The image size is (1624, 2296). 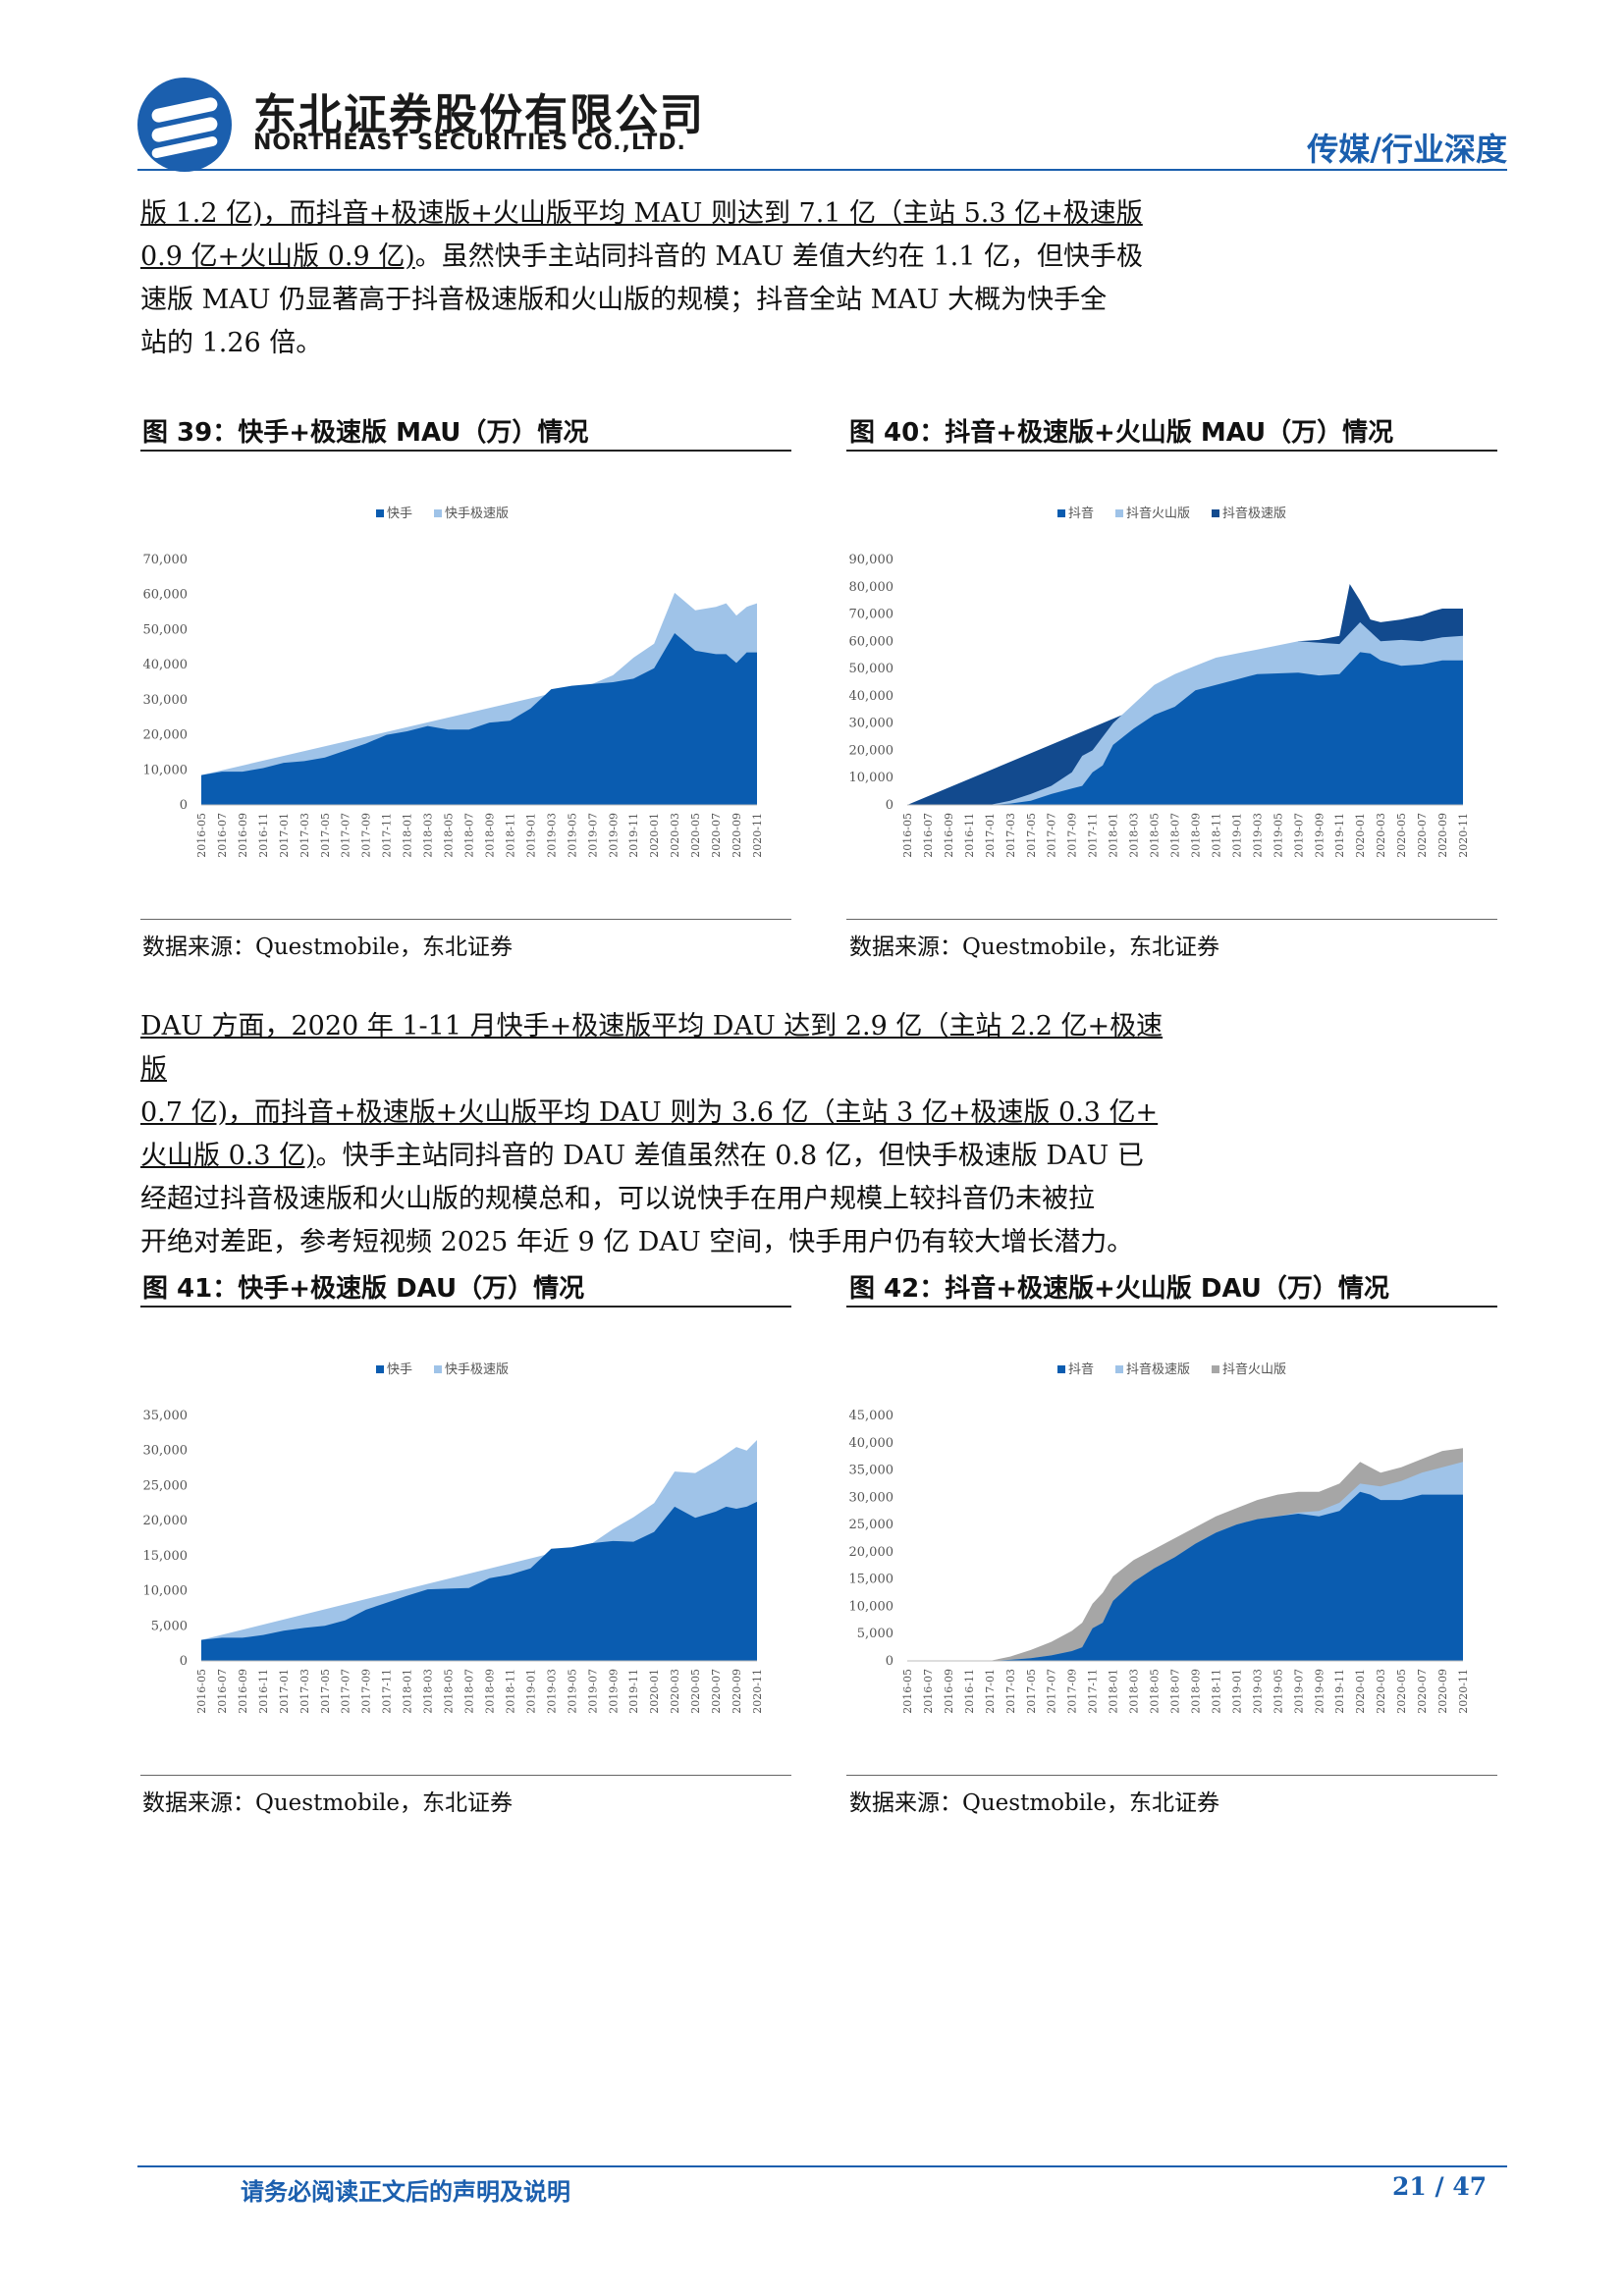 I want to click on fig41-x-tick-3: 2016-11, so click(x=263, y=1691).